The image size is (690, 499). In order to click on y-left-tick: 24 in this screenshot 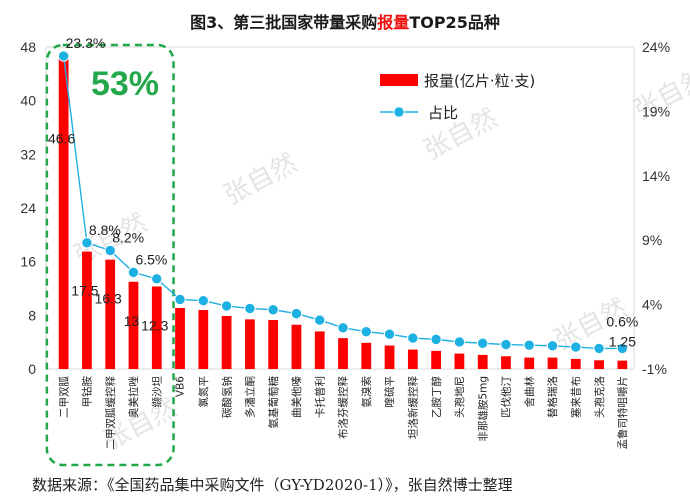, I will do `click(28, 208)`.